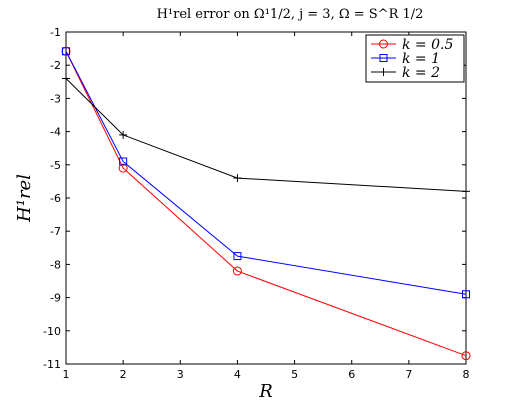  I want to click on x-tick-label: 7, so click(408, 374).